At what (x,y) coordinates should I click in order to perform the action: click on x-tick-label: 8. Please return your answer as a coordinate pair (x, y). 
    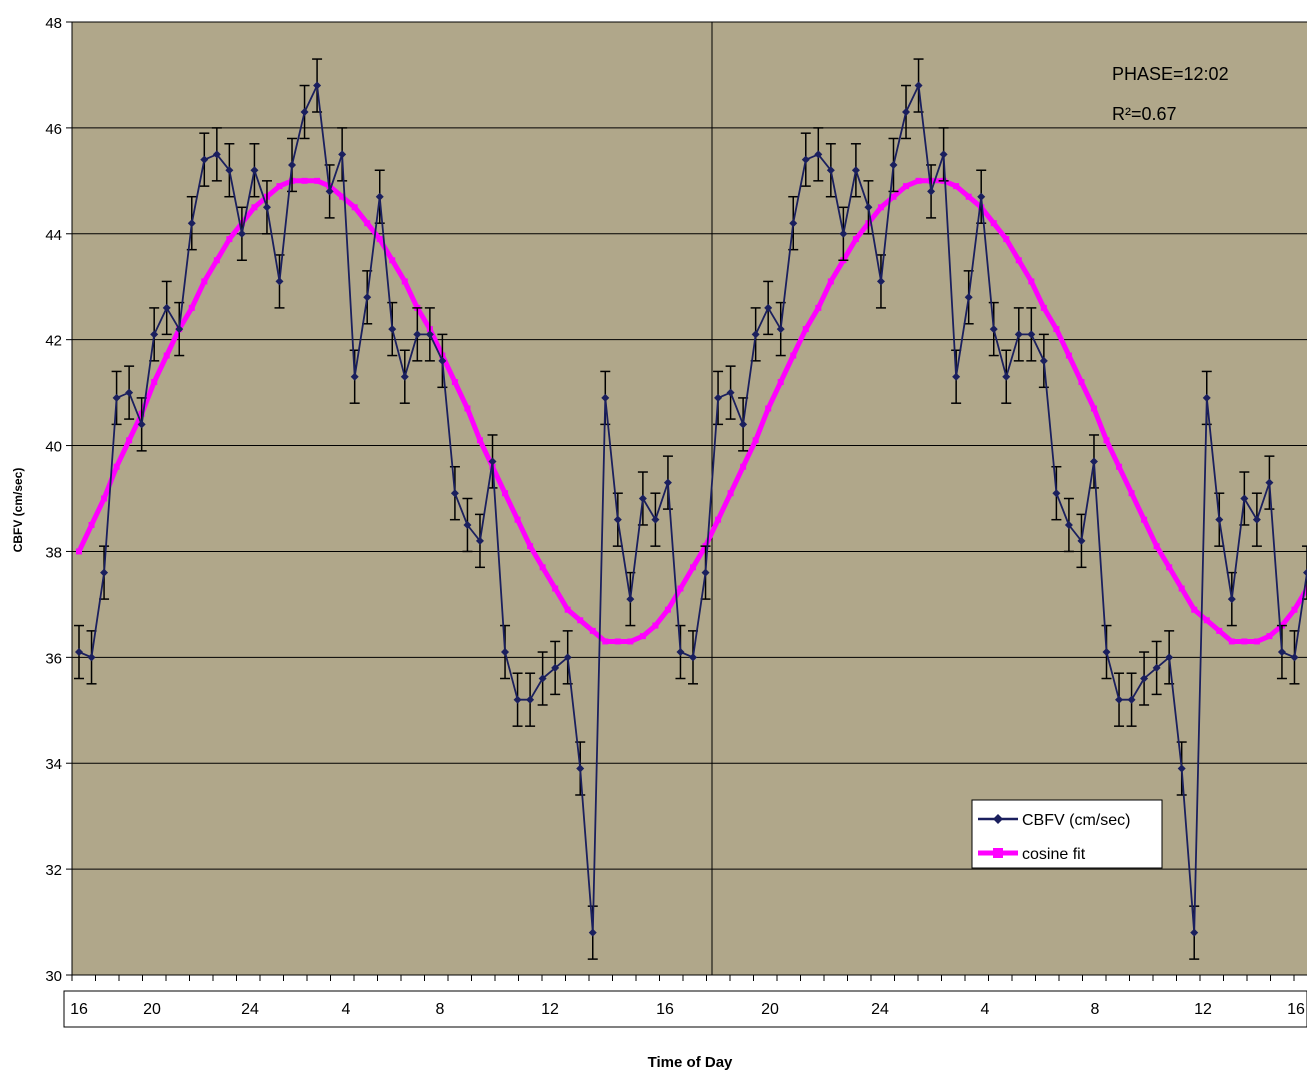
    Looking at the image, I should click on (440, 1009).